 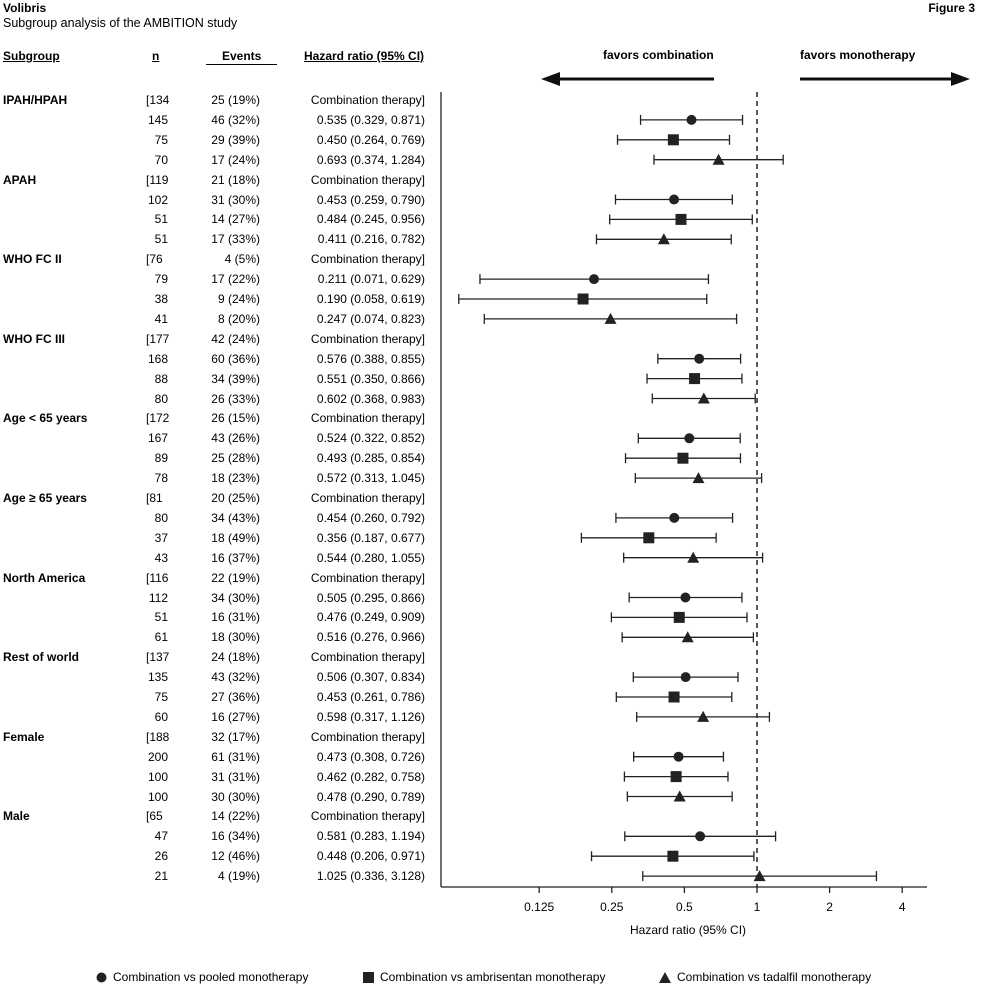 I want to click on combo-events-cell: 24 (18%), so click(x=235, y=657).